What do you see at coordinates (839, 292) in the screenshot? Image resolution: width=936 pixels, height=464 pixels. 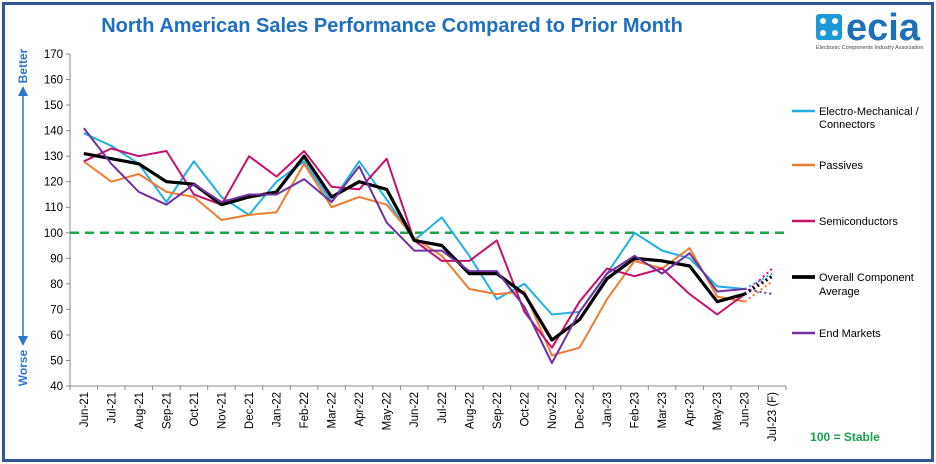 I see `legend-label-overall-component-average: Average` at bounding box center [839, 292].